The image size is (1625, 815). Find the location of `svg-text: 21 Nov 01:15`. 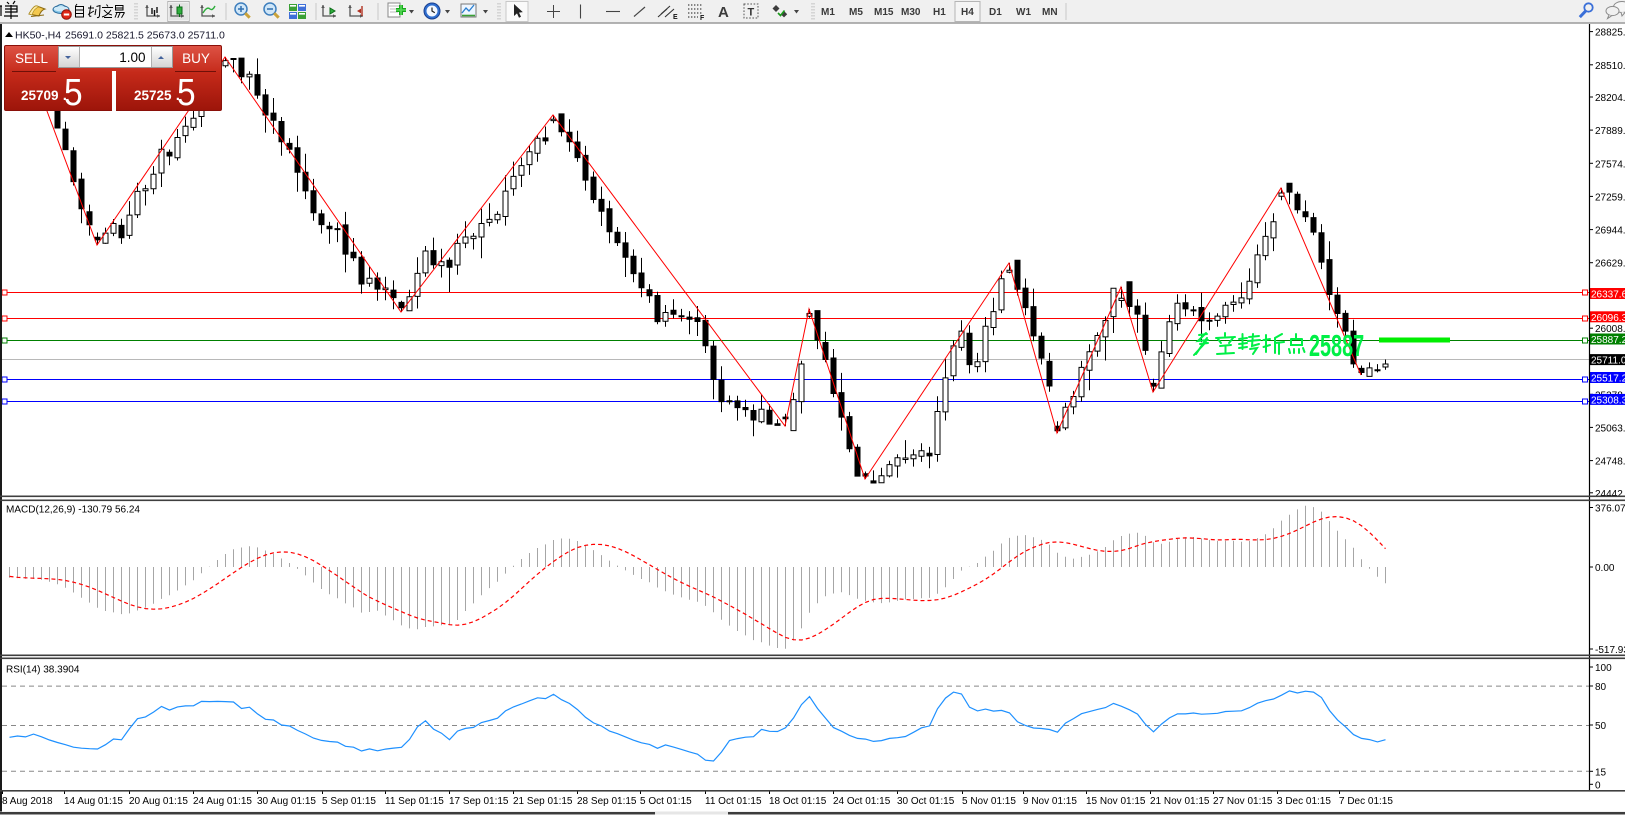

svg-text: 21 Nov 01:15 is located at coordinates (1180, 801).